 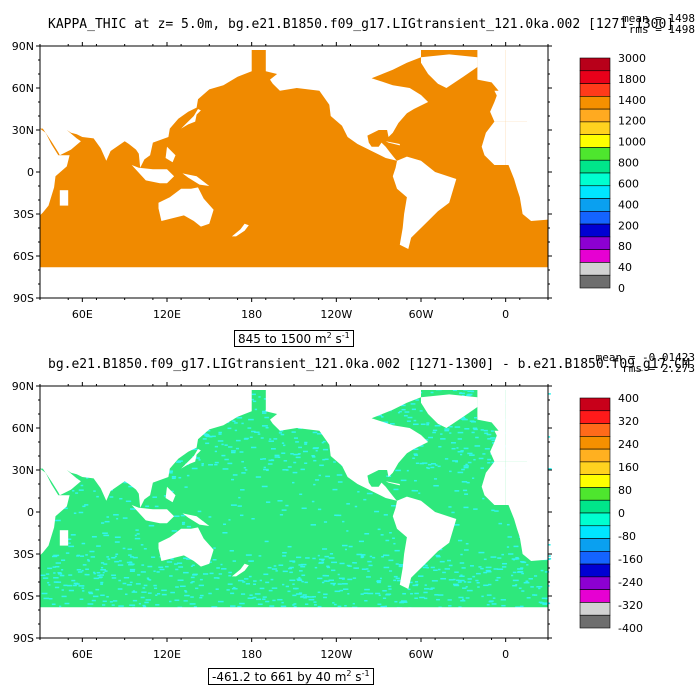 I want to click on mean-value: mean = 1498, so click(x=658, y=18).